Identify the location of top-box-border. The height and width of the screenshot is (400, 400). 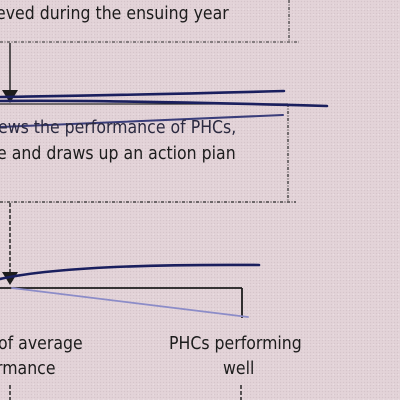
(149, 21).